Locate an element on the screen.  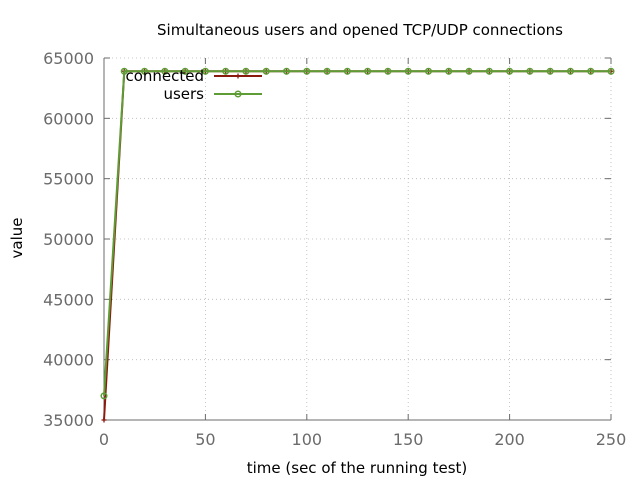
y-tick-label: 60000 is located at coordinates (68, 118).